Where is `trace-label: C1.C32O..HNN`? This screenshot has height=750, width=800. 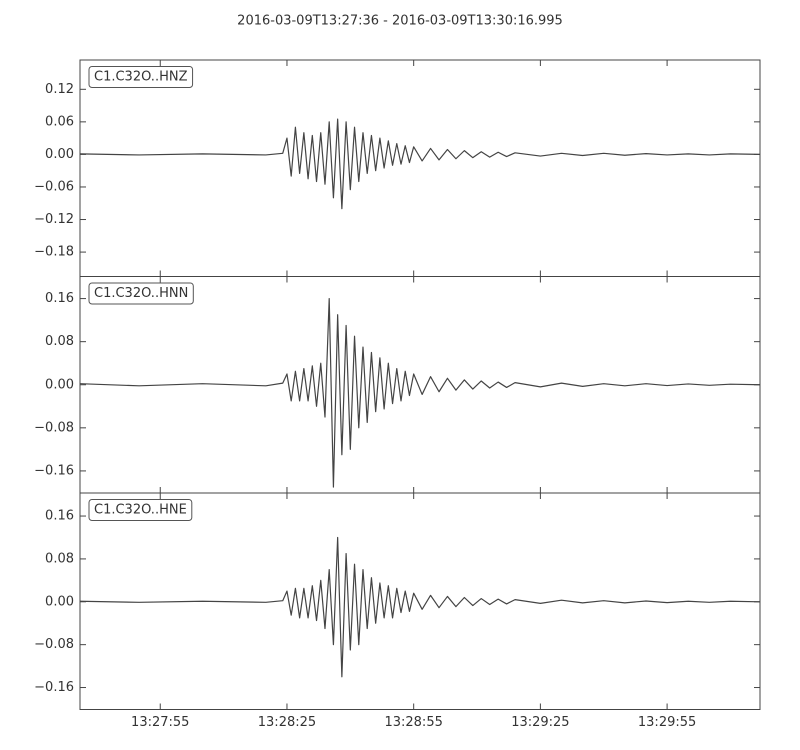
trace-label: C1.C32O..HNN is located at coordinates (141, 293).